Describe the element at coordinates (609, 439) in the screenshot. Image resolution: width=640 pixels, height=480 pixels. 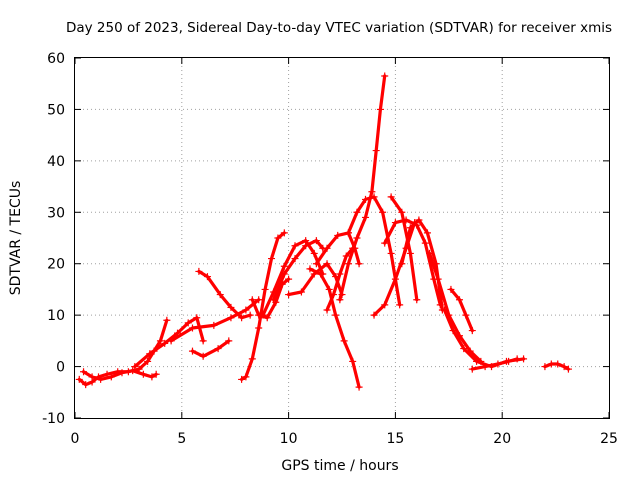
I see `x-tick-label: 25` at that location.